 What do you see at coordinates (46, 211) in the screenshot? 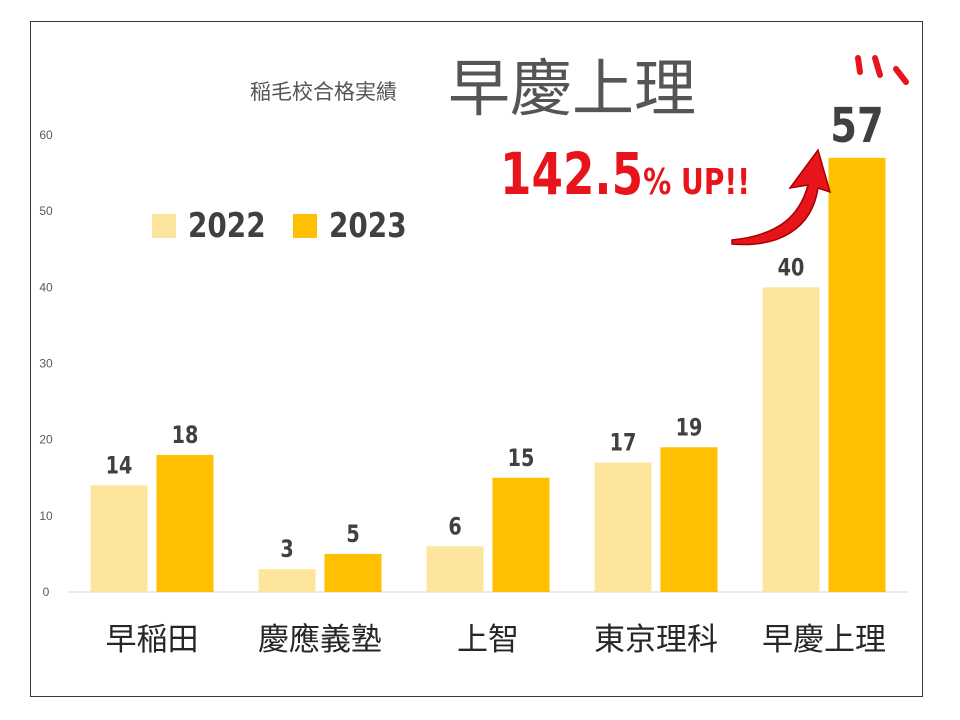
I see `y-tick-label: 50` at bounding box center [46, 211].